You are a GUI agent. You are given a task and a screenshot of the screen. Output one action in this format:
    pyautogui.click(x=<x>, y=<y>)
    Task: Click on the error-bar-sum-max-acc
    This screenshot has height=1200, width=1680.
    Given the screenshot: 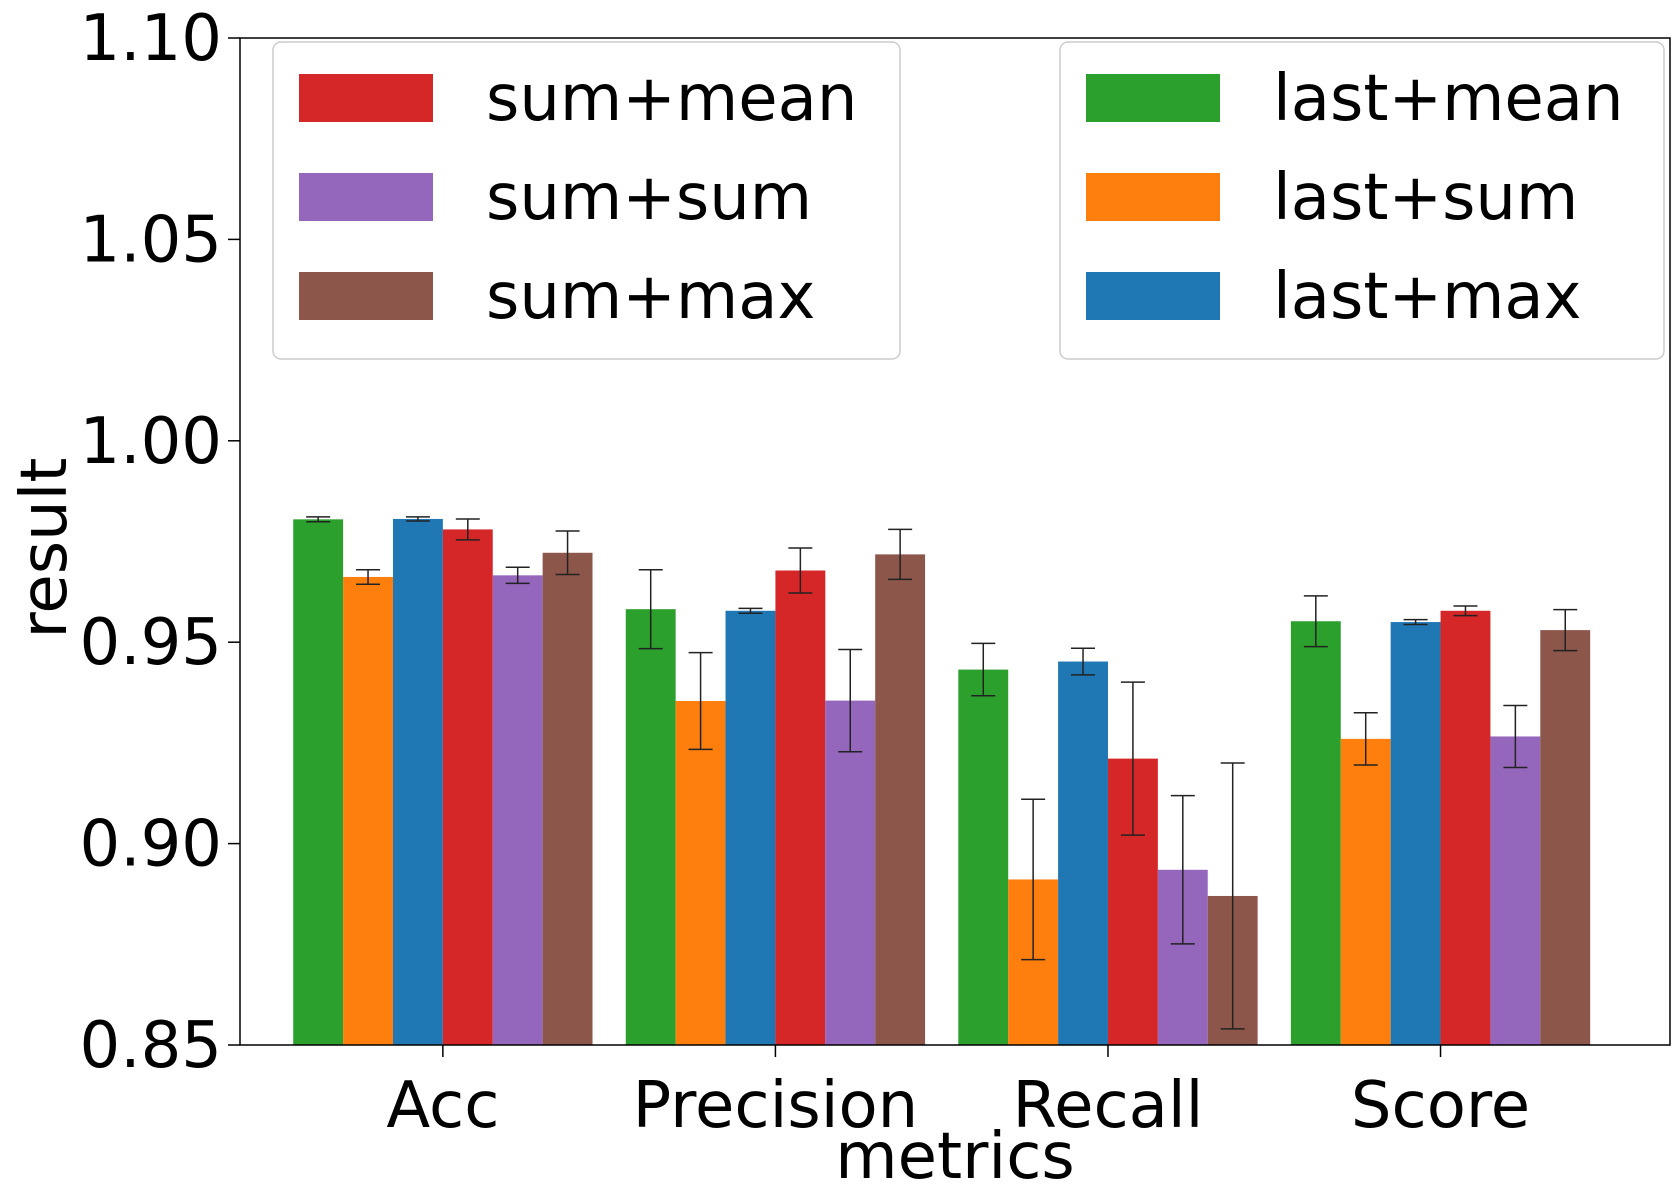 What is the action you would take?
    pyautogui.click(x=567, y=553)
    